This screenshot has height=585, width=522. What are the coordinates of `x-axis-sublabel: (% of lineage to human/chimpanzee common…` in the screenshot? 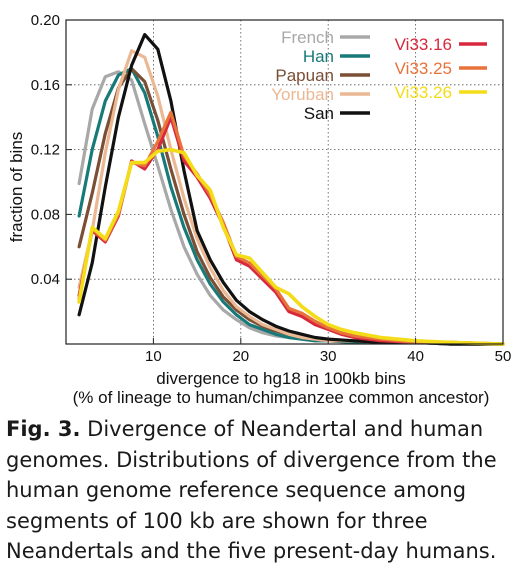 It's located at (281, 397).